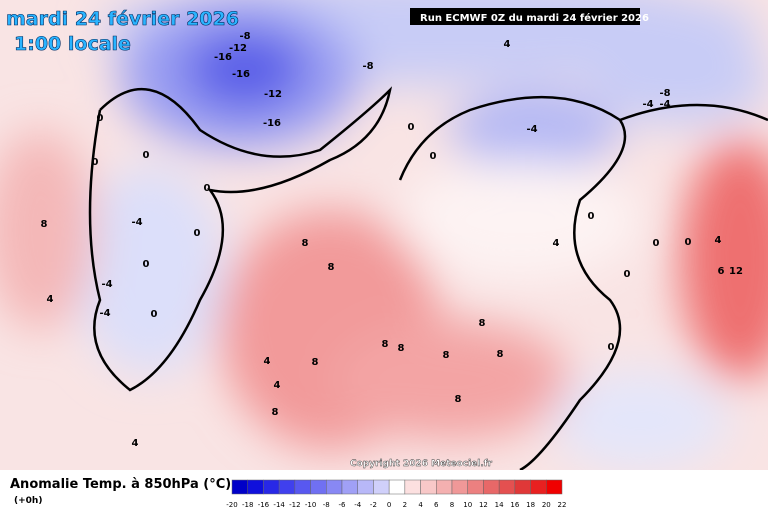 The height and width of the screenshot is (512, 768). What do you see at coordinates (120, 484) in the screenshot?
I see `legend-title: Anomalie Temp. à 850hPa (°C)` at bounding box center [120, 484].